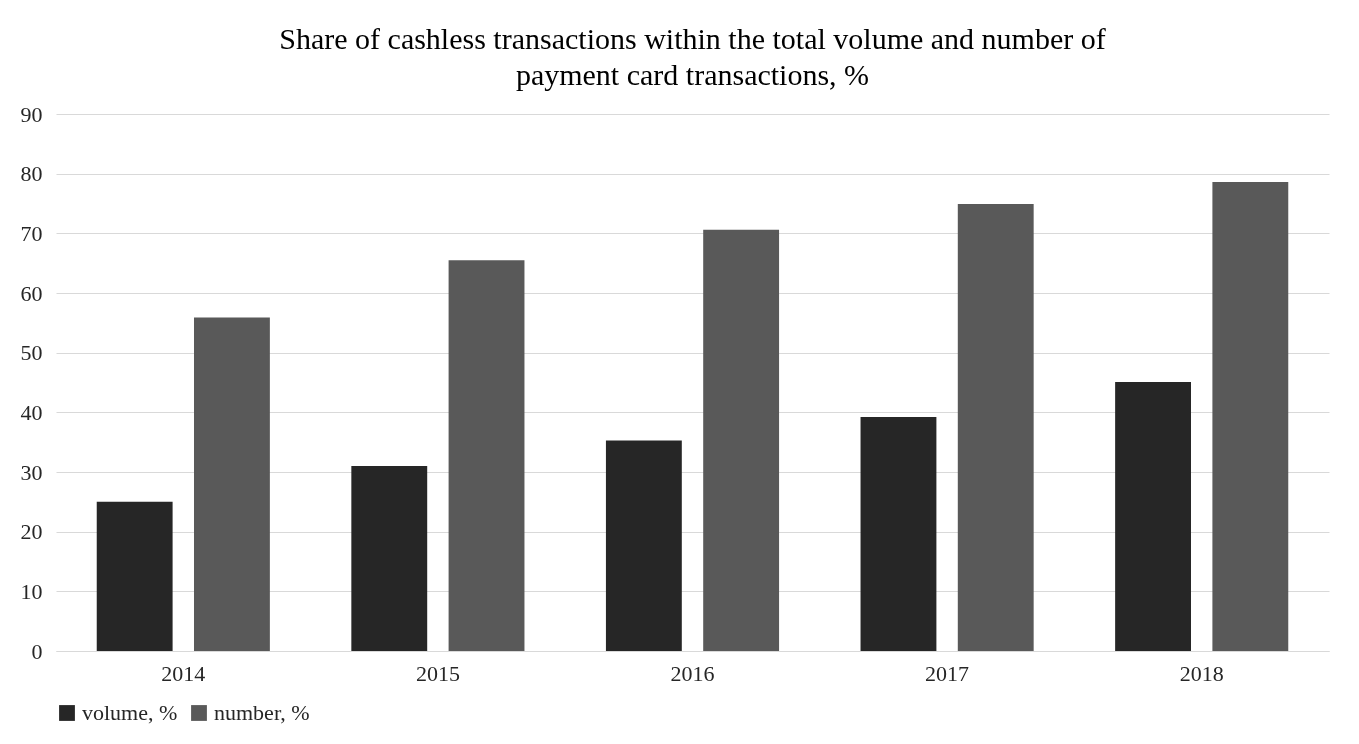 The image size is (1359, 744). What do you see at coordinates (183, 673) in the screenshot?
I see `x-tick-label: 2014` at bounding box center [183, 673].